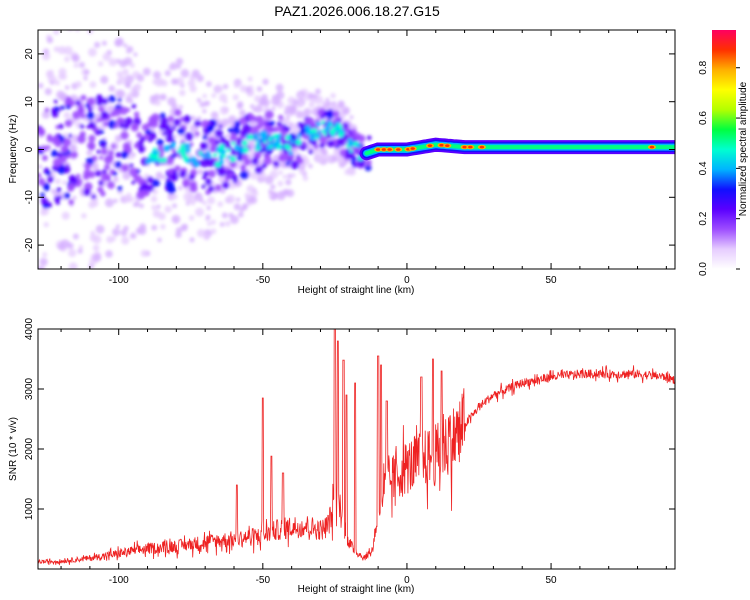 Image resolution: width=750 pixels, height=600 pixels. I want to click on snr-x-tick-label: -100, so click(119, 580).